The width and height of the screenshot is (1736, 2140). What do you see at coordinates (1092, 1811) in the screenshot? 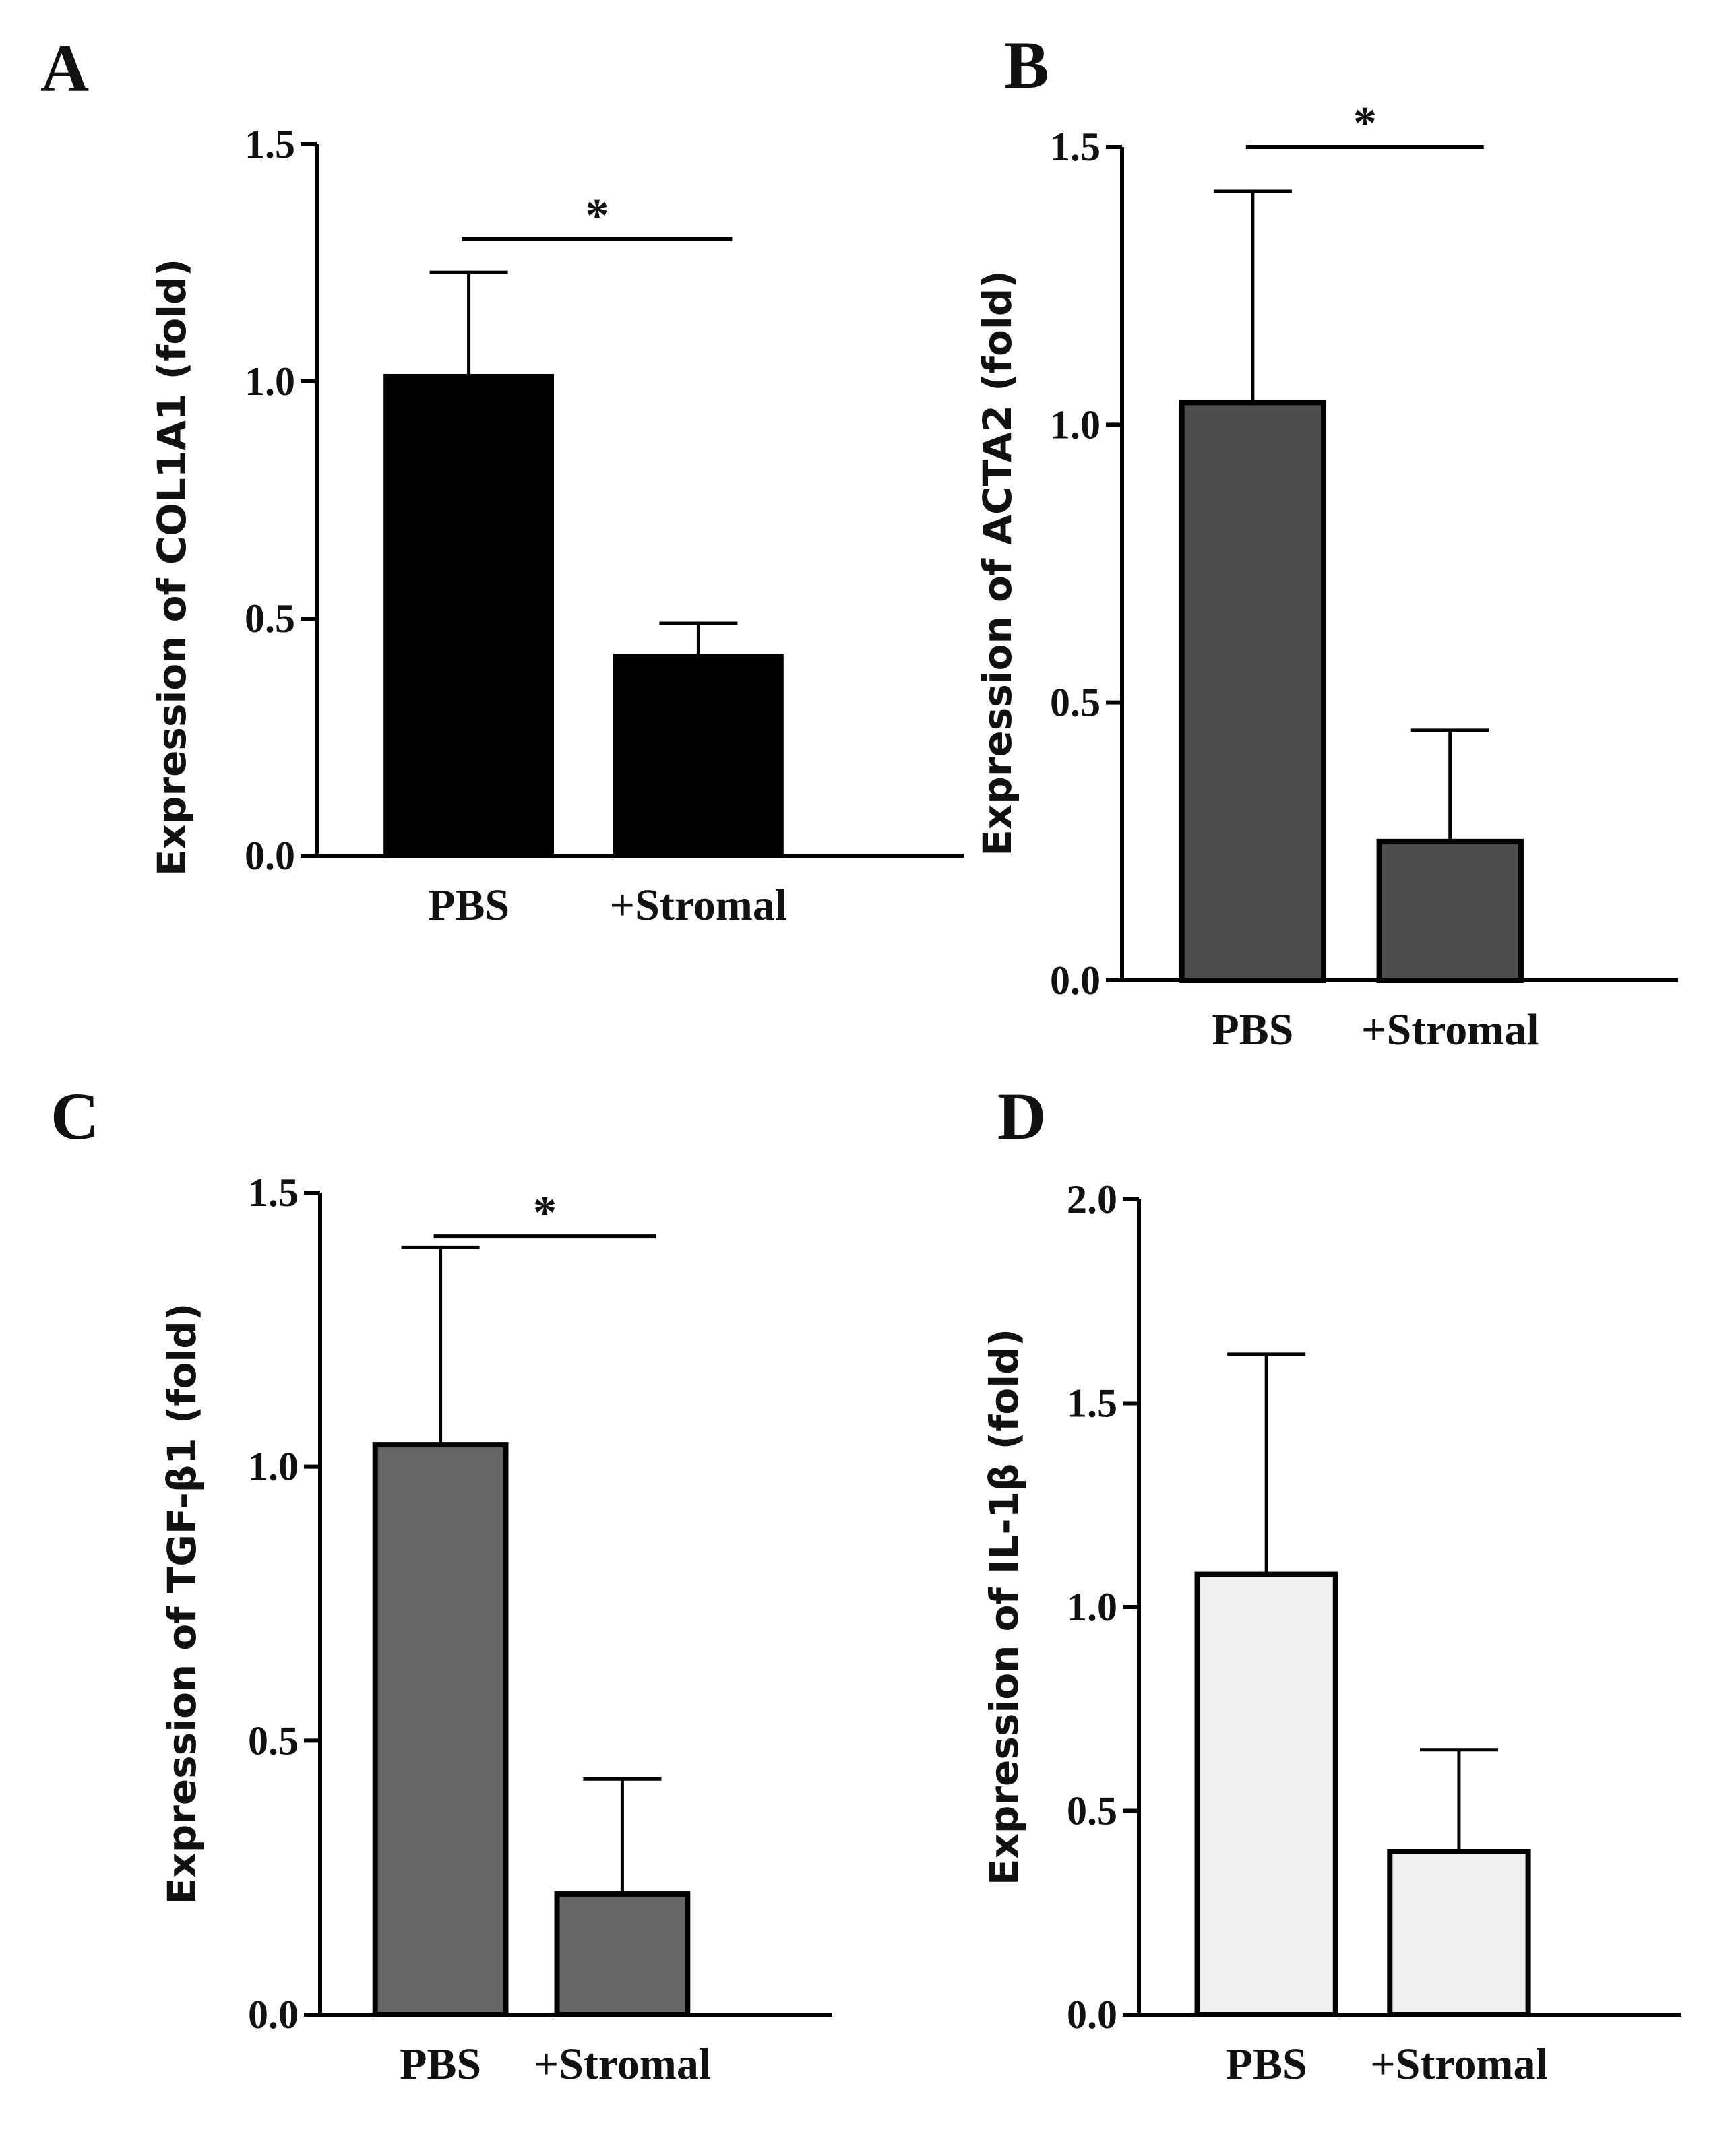
I see `y-tick-label-d: 0.5` at bounding box center [1092, 1811].